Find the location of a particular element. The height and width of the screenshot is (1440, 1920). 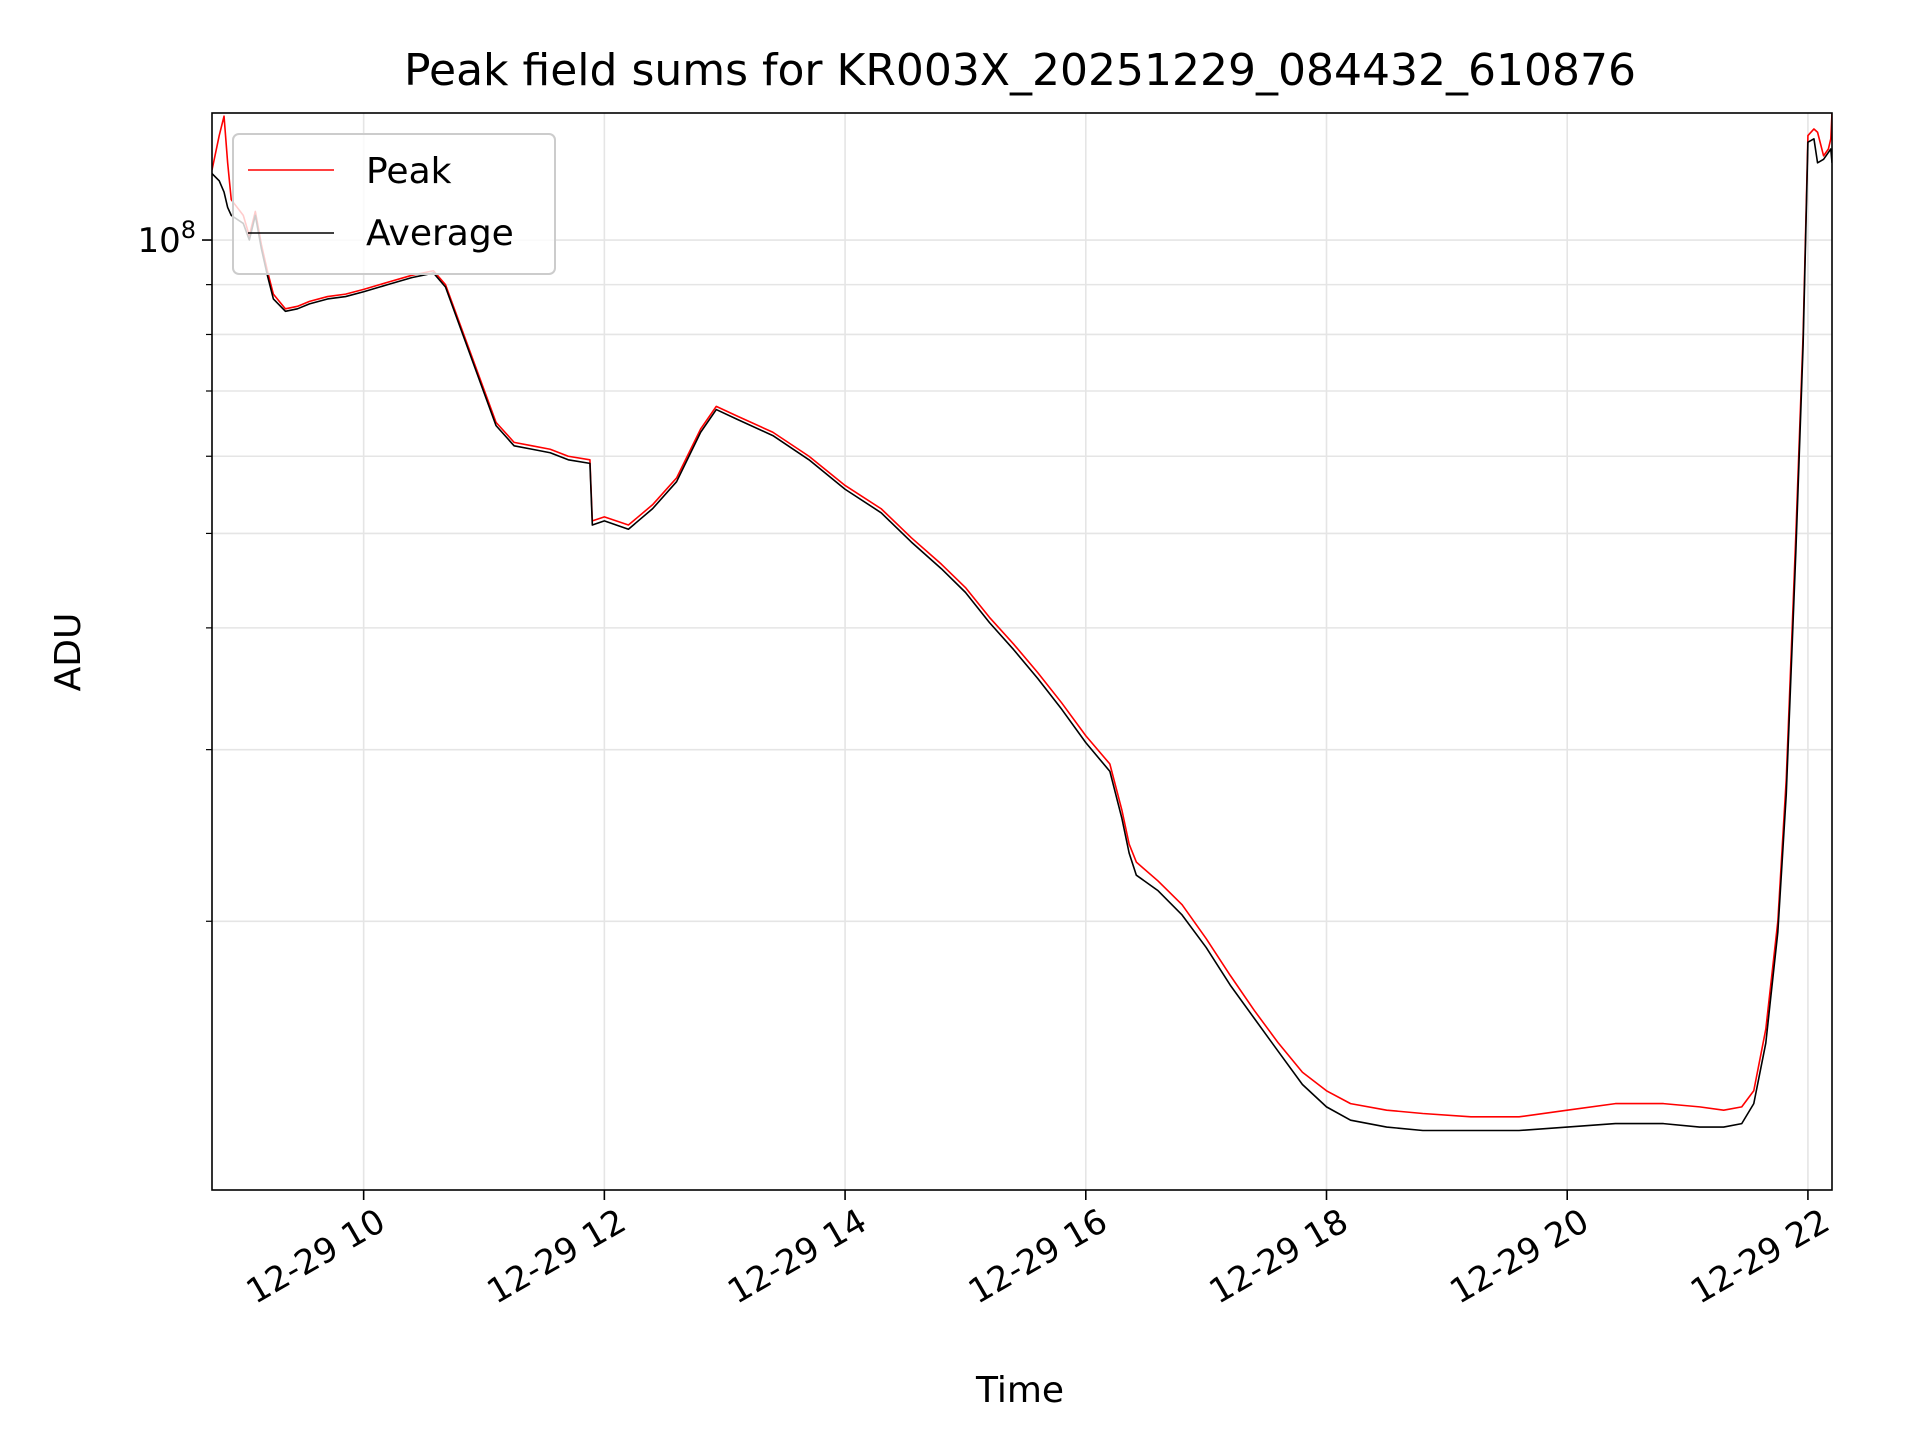

legend: Peak Average is located at coordinates (394, 204).